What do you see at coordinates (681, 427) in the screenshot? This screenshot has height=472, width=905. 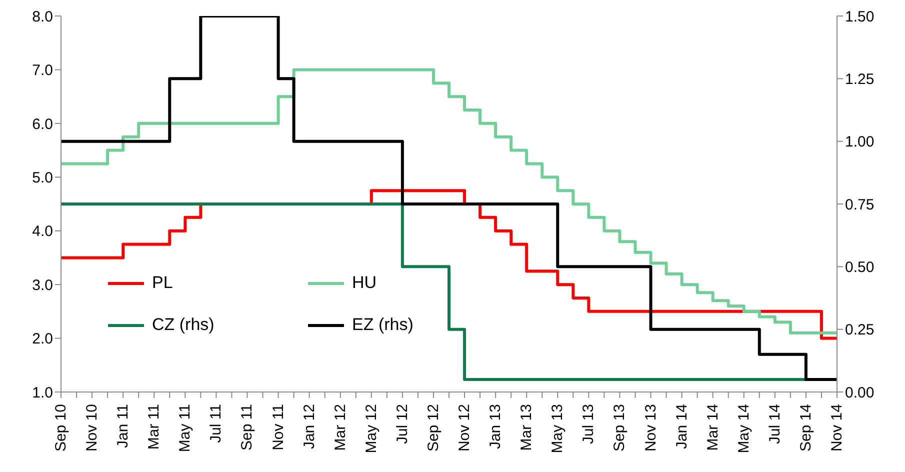 I see `x-tick-label: Jan 14` at bounding box center [681, 427].